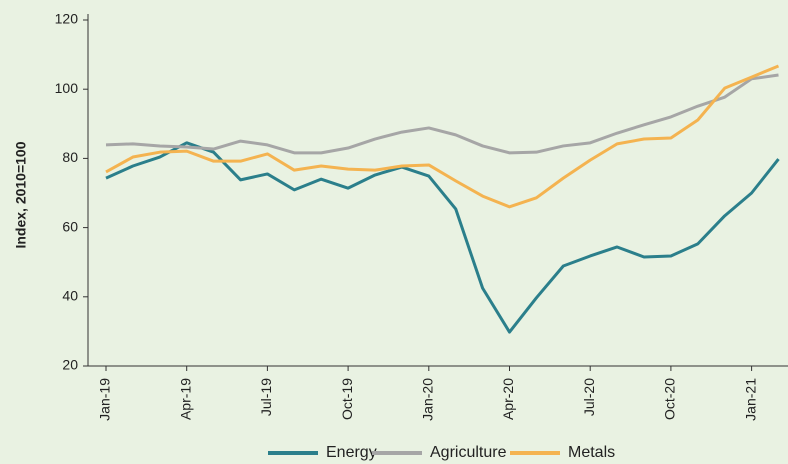 This screenshot has height=464, width=788. I want to click on x-tick-label: Oct-19, so click(347, 399).